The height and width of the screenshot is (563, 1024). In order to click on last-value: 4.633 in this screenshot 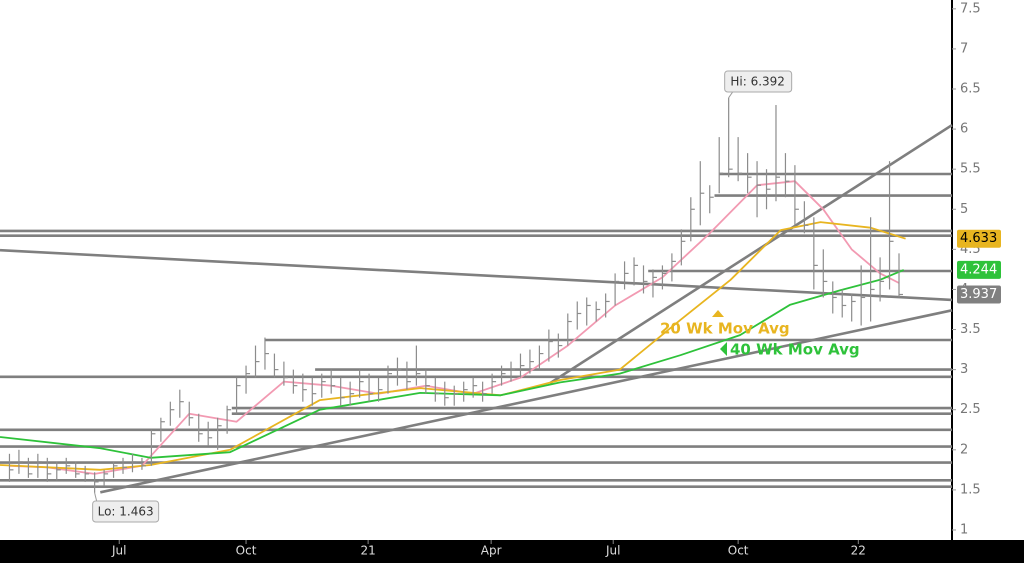, I will do `click(978, 238)`.